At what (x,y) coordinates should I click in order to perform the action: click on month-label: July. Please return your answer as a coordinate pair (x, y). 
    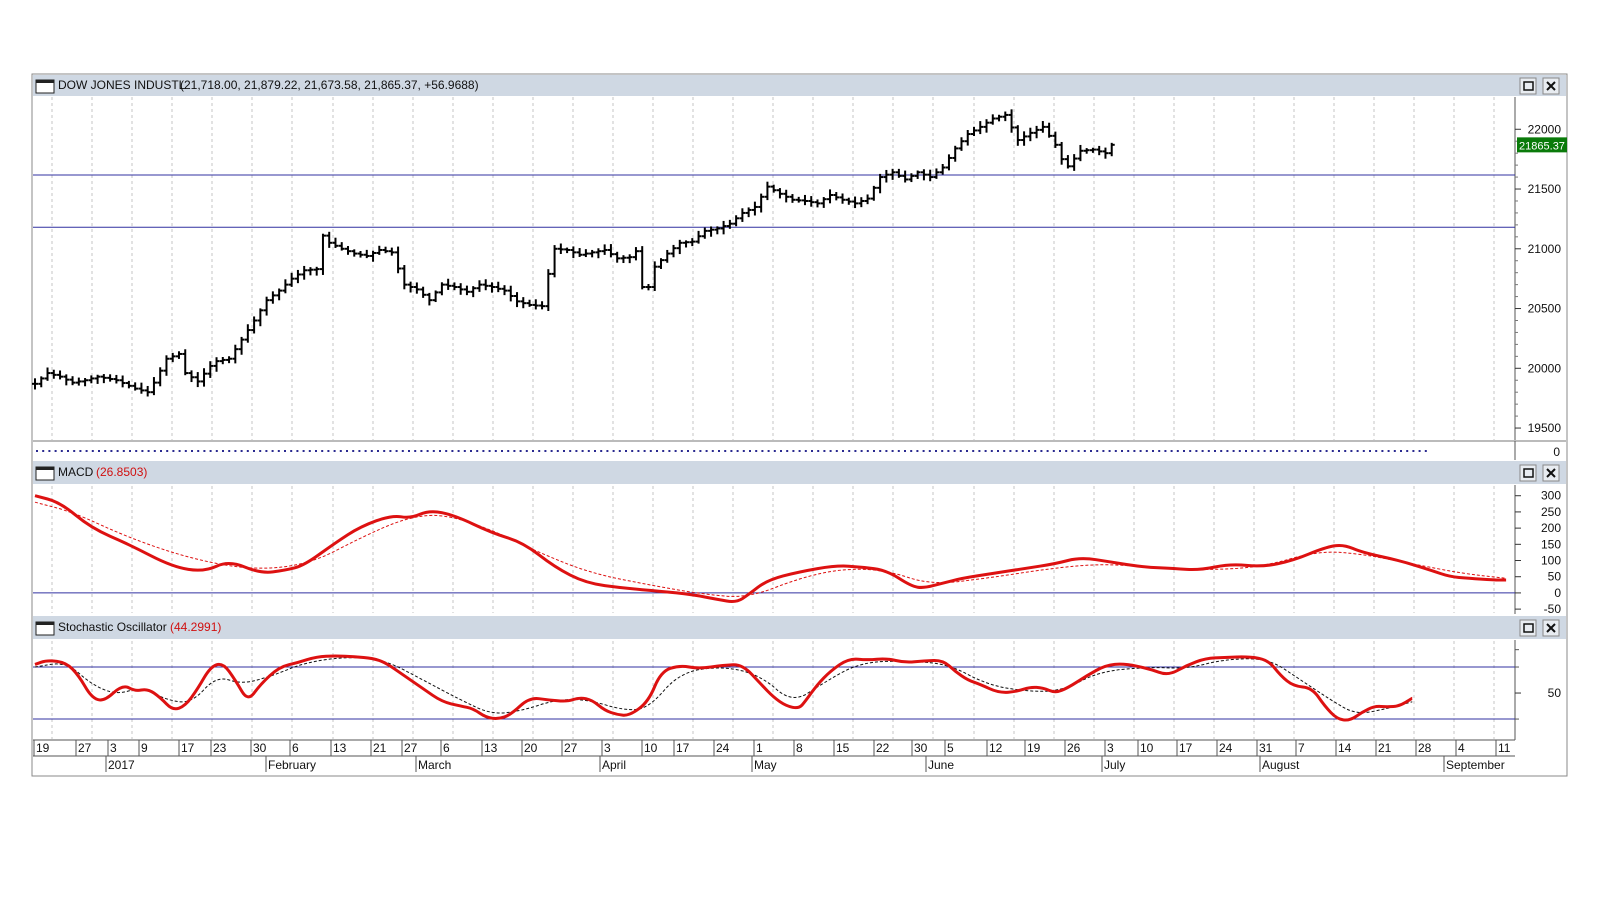
    Looking at the image, I should click on (1114, 765).